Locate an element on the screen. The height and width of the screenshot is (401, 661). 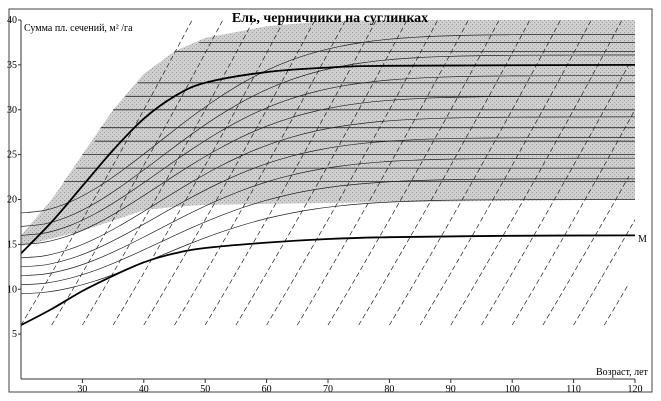
series-label-m: M is located at coordinates (642, 239).